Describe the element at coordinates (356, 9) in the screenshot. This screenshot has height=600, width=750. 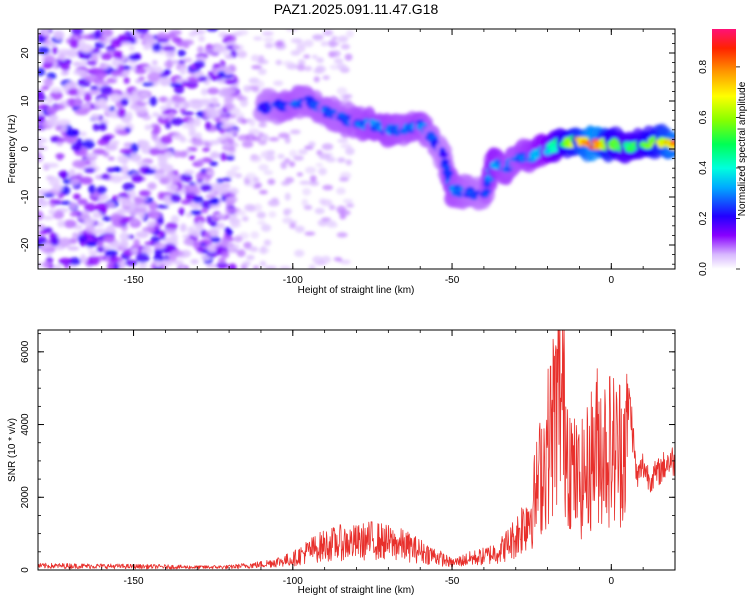
I see `figure-title: PAZ1.2025.091.11.47.G18` at that location.